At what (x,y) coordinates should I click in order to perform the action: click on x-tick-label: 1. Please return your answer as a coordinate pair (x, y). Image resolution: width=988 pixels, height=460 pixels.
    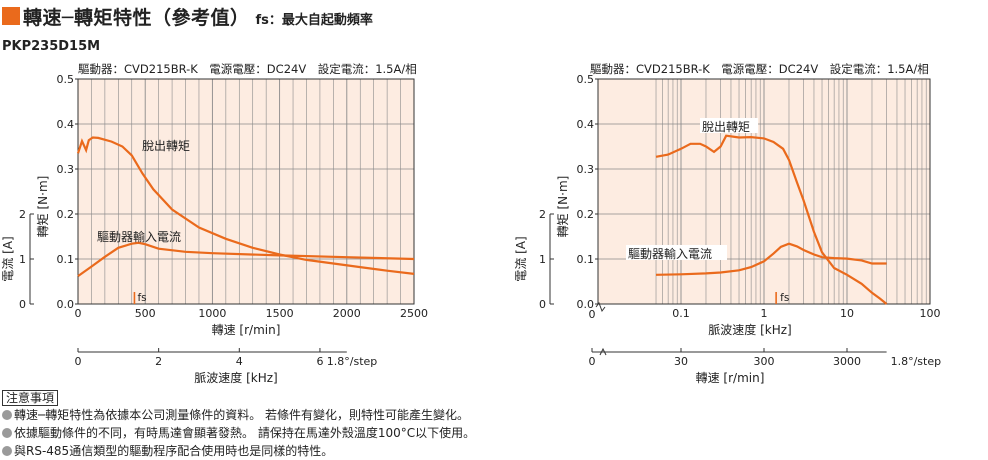
    Looking at the image, I should click on (764, 313).